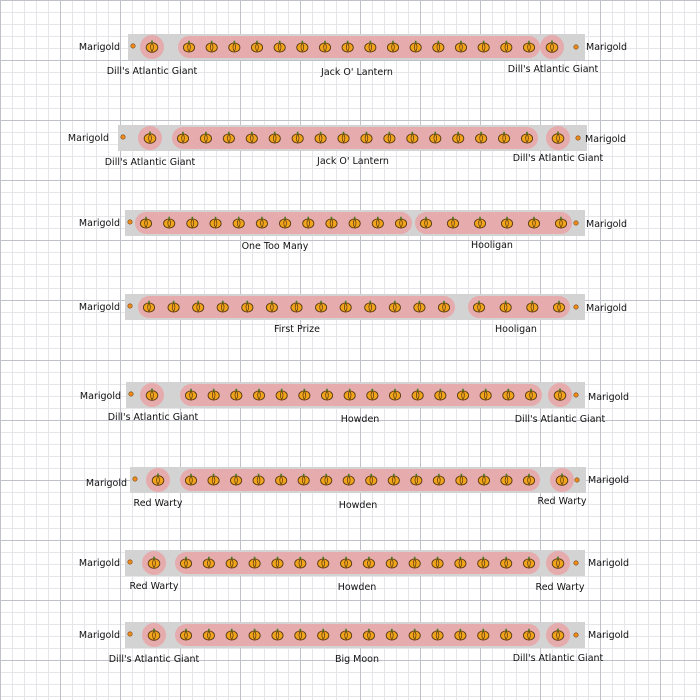 This screenshot has width=700, height=700. I want to click on planting-segment: Jack O' Lantern, so click(355, 147).